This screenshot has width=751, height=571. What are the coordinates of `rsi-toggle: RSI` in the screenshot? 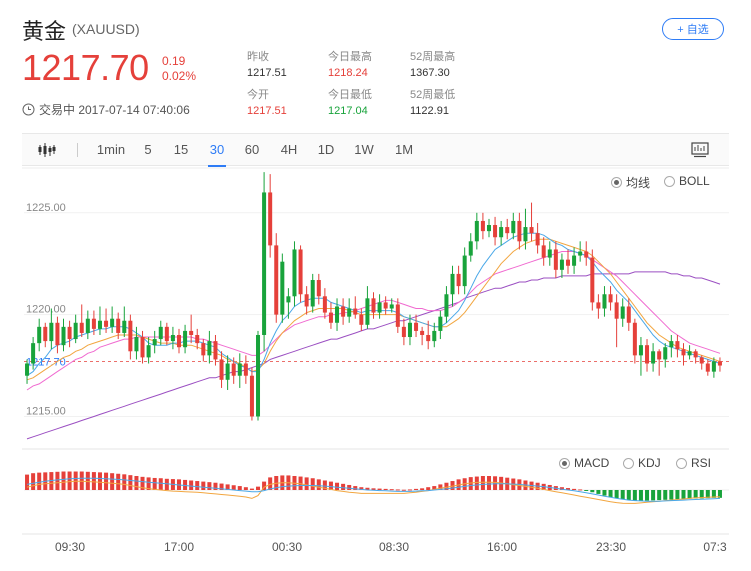 It's located at (693, 463).